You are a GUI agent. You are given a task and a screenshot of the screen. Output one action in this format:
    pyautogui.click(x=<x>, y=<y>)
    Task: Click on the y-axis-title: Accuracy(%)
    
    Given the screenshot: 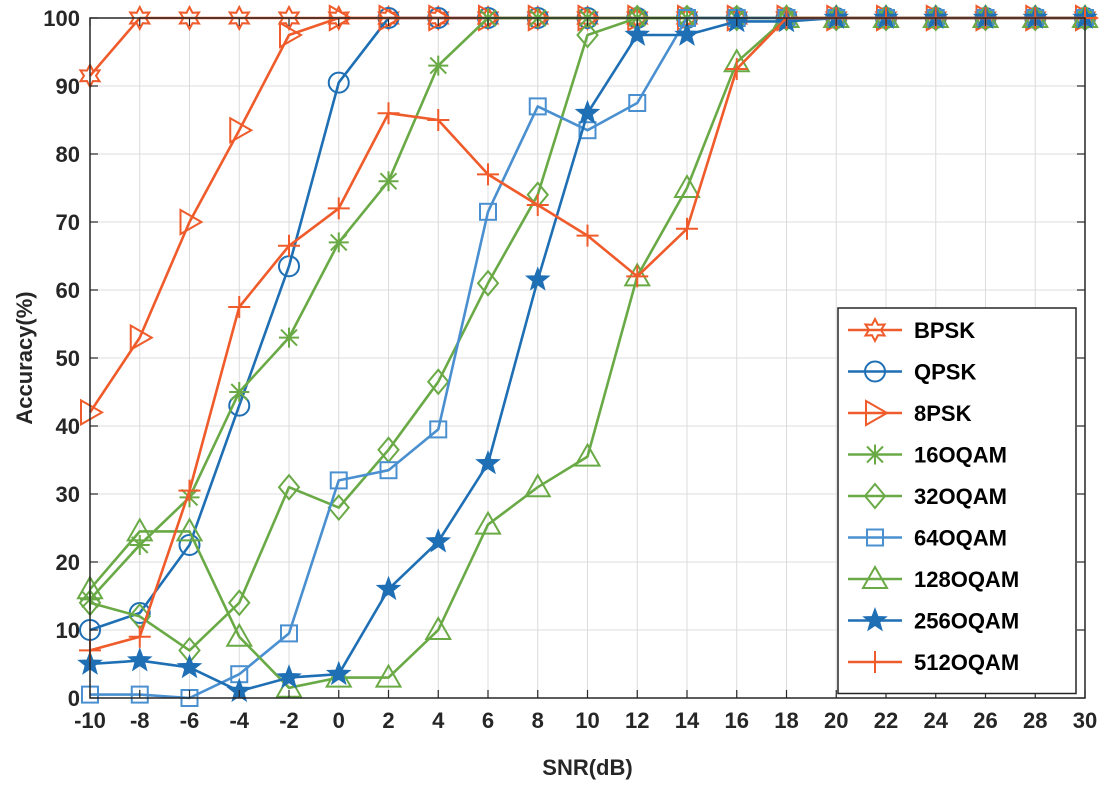 What is the action you would take?
    pyautogui.click(x=24, y=357)
    